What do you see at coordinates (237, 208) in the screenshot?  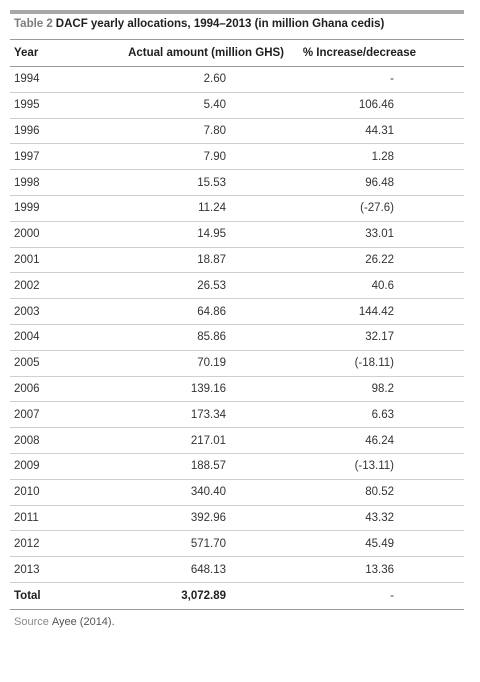 I see `table-row: 1999 11.24 (-27.6)` at bounding box center [237, 208].